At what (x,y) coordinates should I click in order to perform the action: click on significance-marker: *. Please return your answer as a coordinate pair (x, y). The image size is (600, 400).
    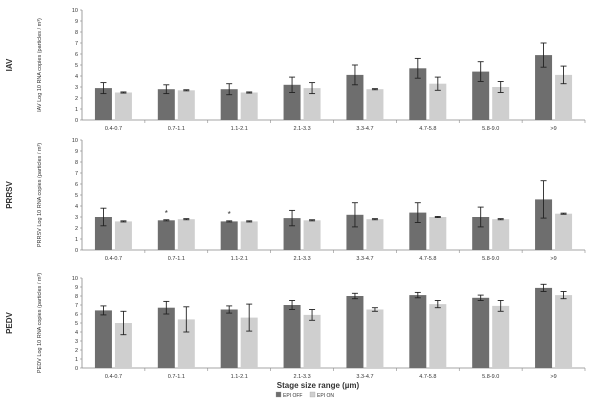
    Looking at the image, I should click on (229, 214).